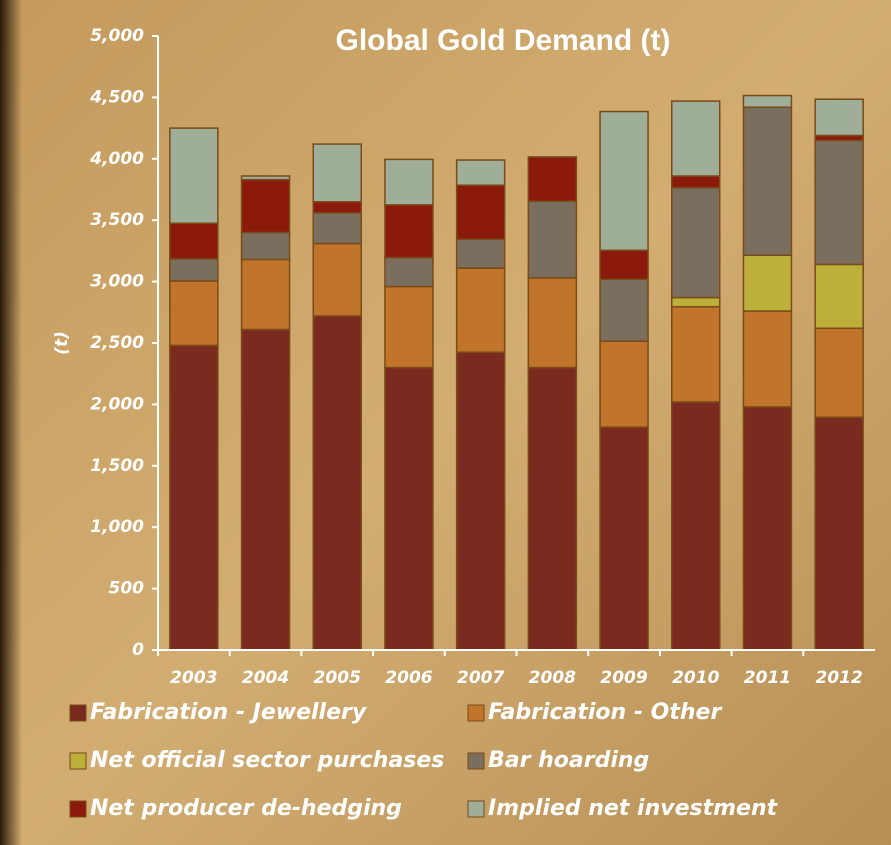 The height and width of the screenshot is (845, 891). I want to click on legend-label: Net official sector purchases, so click(267, 760).